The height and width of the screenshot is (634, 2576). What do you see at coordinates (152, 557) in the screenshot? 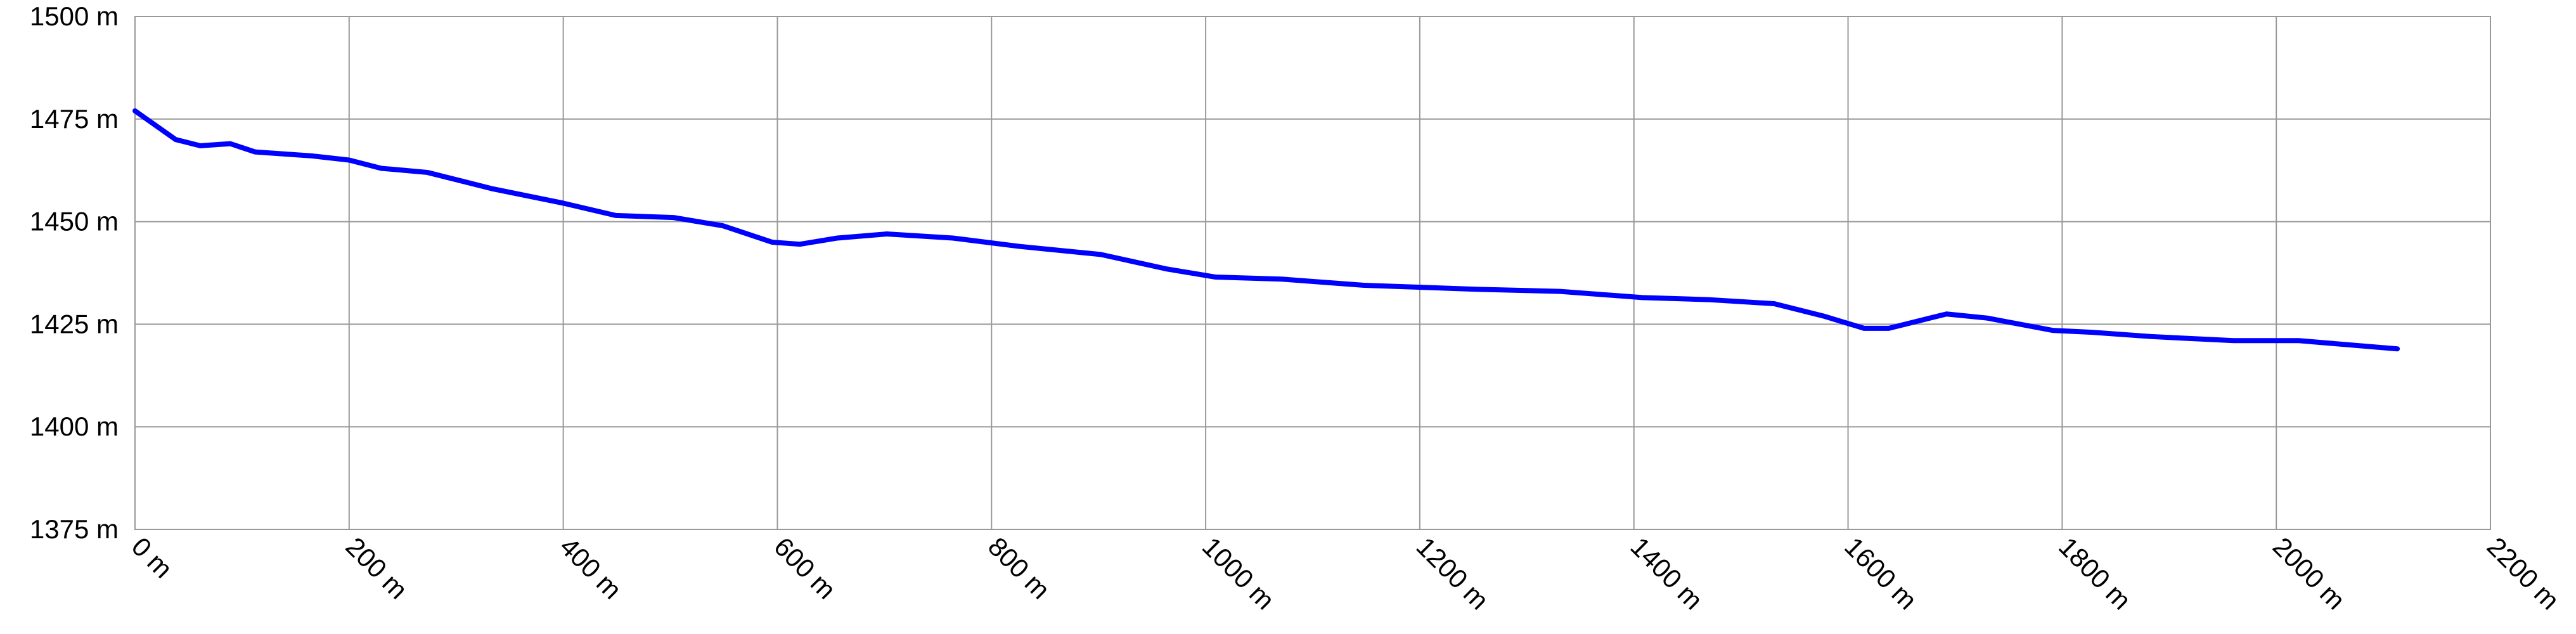
I see `x-tick-label: 0 m` at bounding box center [152, 557].